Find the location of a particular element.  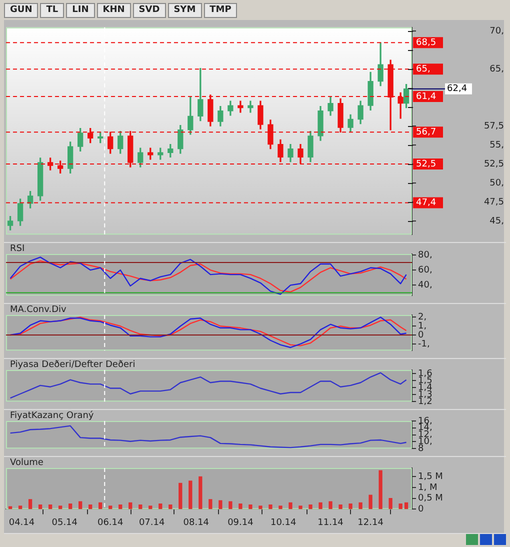

chart-title: RSI is located at coordinates (17, 249).